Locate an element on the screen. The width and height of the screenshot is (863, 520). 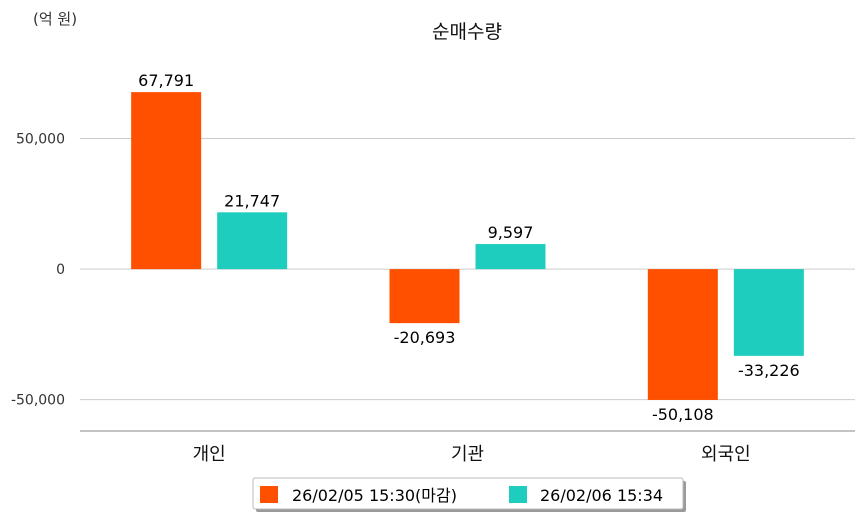
unit-label: (억 원) is located at coordinates (55, 19).